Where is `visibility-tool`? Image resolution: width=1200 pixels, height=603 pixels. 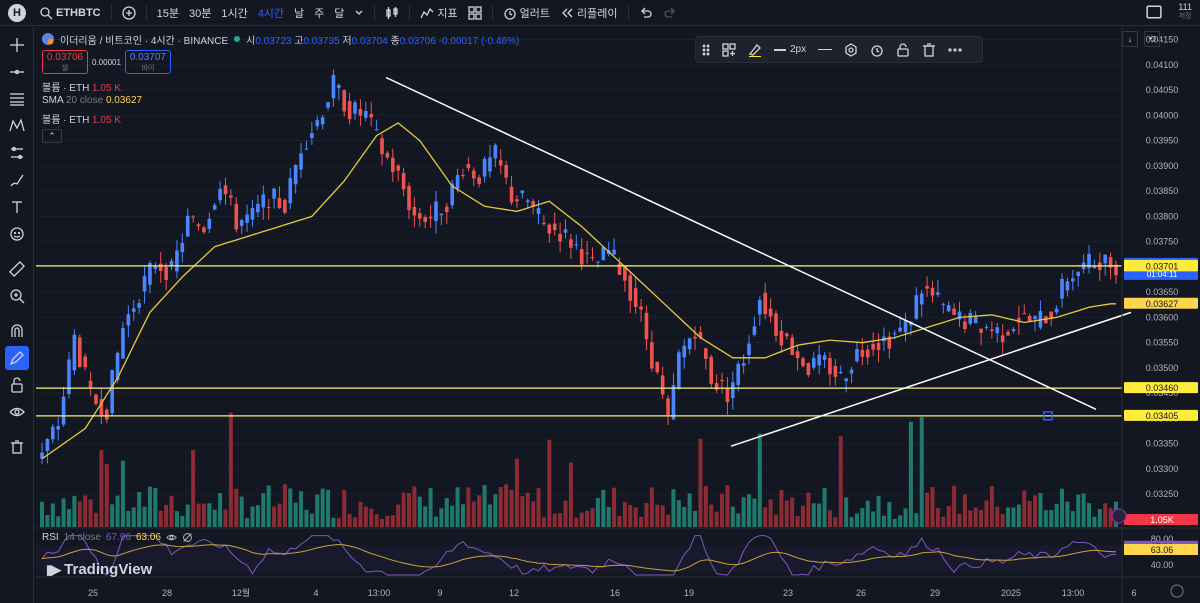
visibility-tool is located at coordinates (17, 412).